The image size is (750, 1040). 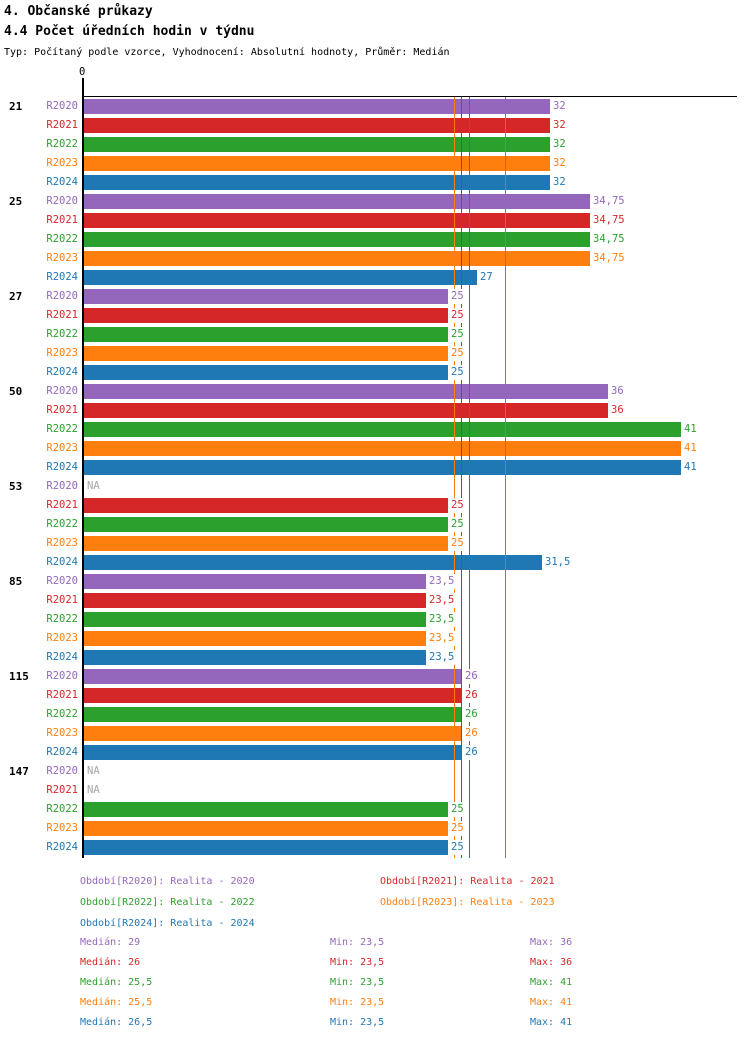 What do you see at coordinates (16, 486) in the screenshot?
I see `category-label: 53` at bounding box center [16, 486].